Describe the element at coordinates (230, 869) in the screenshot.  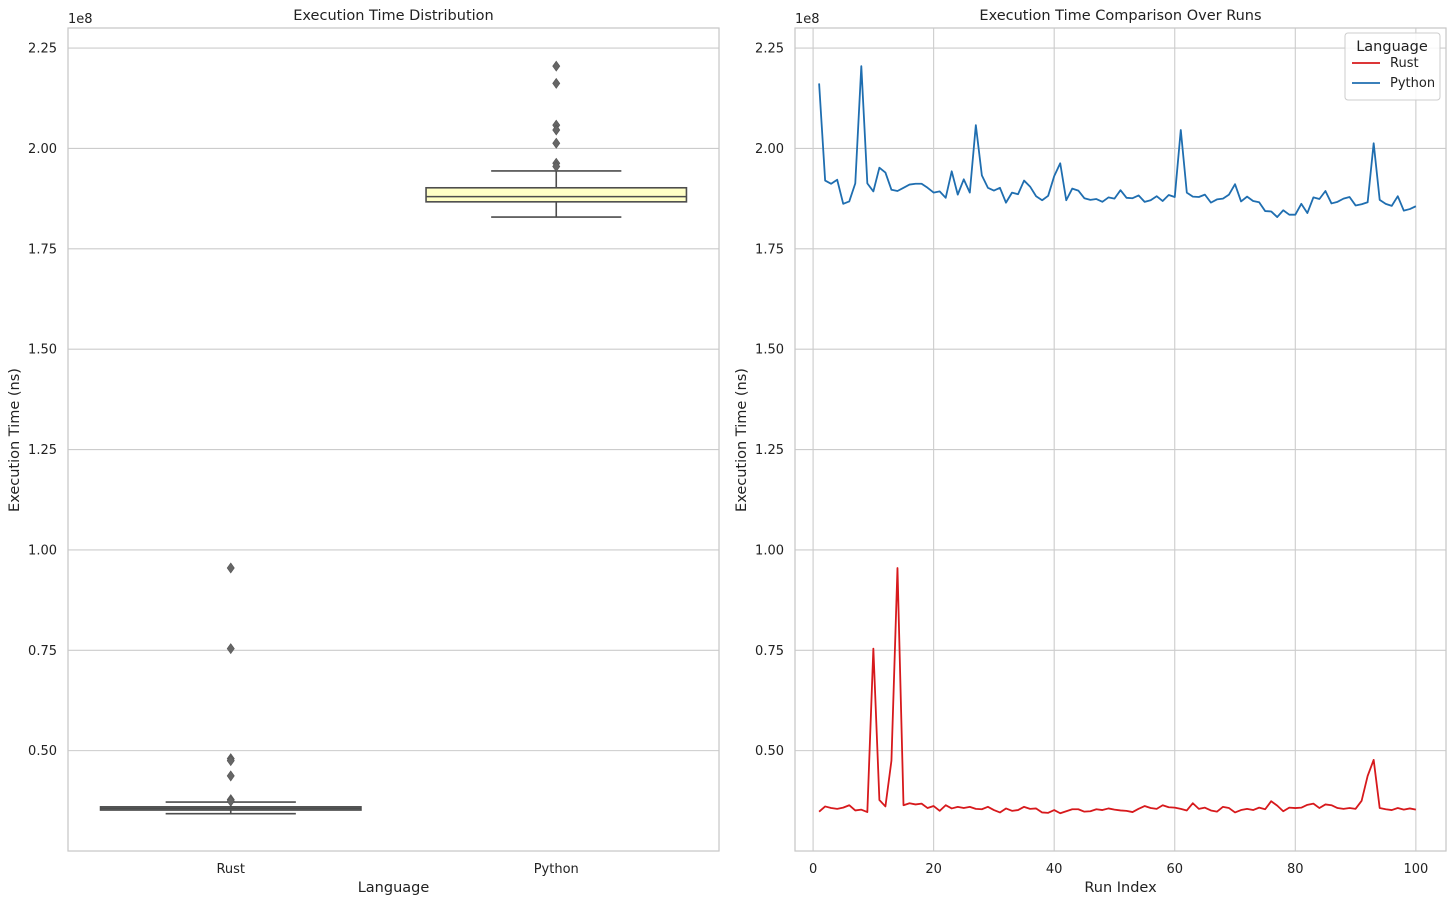
I see `boxplot-x-tick-label: Rust` at that location.